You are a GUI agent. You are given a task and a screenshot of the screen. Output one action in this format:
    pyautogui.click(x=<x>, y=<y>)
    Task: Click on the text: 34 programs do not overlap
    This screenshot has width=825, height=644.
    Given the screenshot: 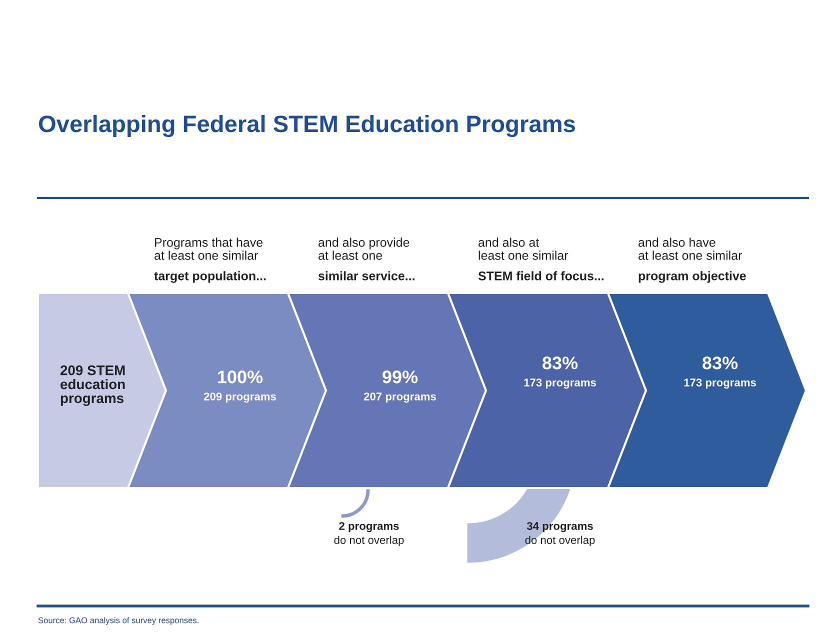 What is the action you would take?
    pyautogui.click(x=560, y=534)
    